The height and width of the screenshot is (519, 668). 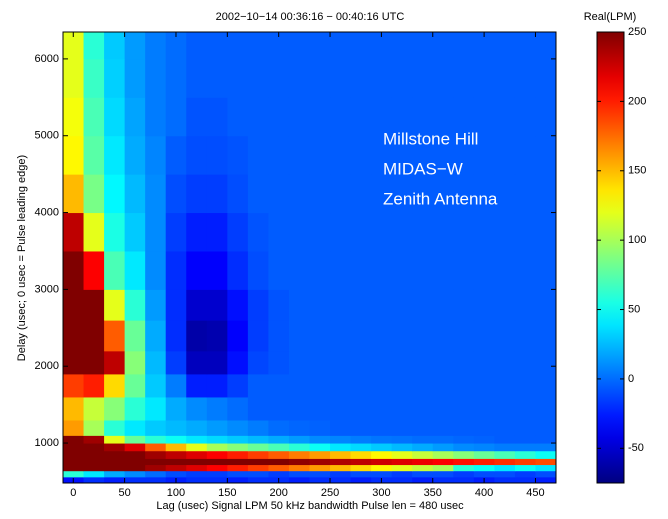 What do you see at coordinates (73, 493) in the screenshot?
I see `x-tick-label: 0` at bounding box center [73, 493].